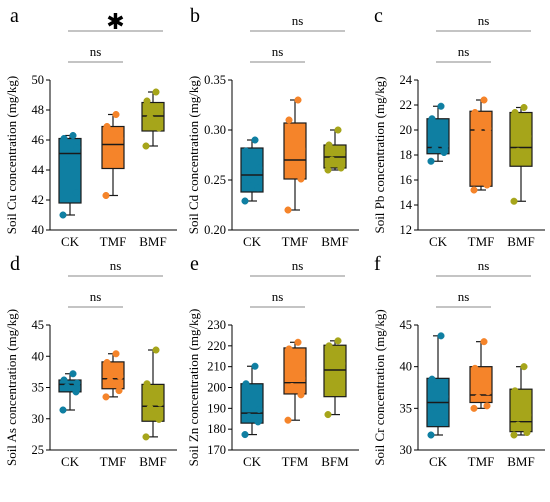 The image size is (550, 502). What do you see at coordinates (194, 264) in the screenshot?
I see `panel-label: e` at bounding box center [194, 264].